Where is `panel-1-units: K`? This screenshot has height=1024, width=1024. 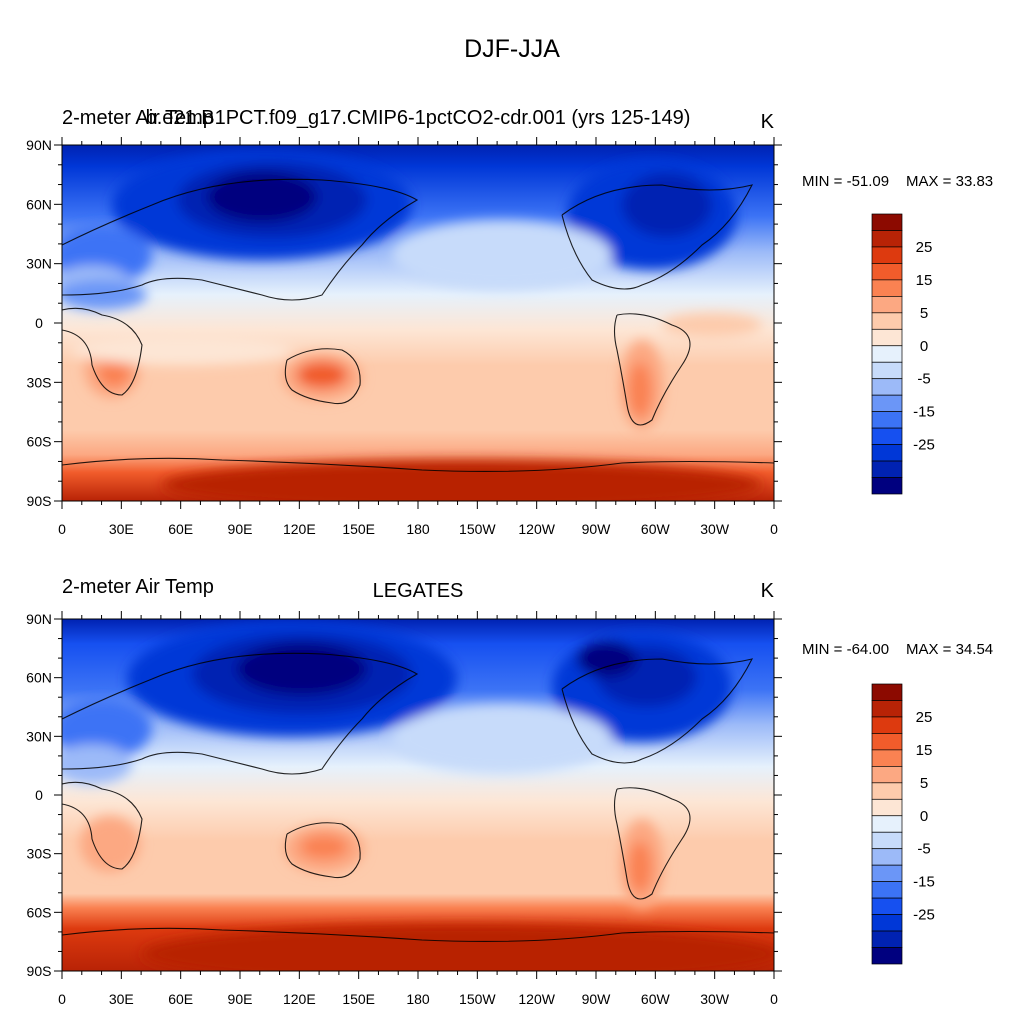
panel-1-units: K is located at coordinates (768, 122).